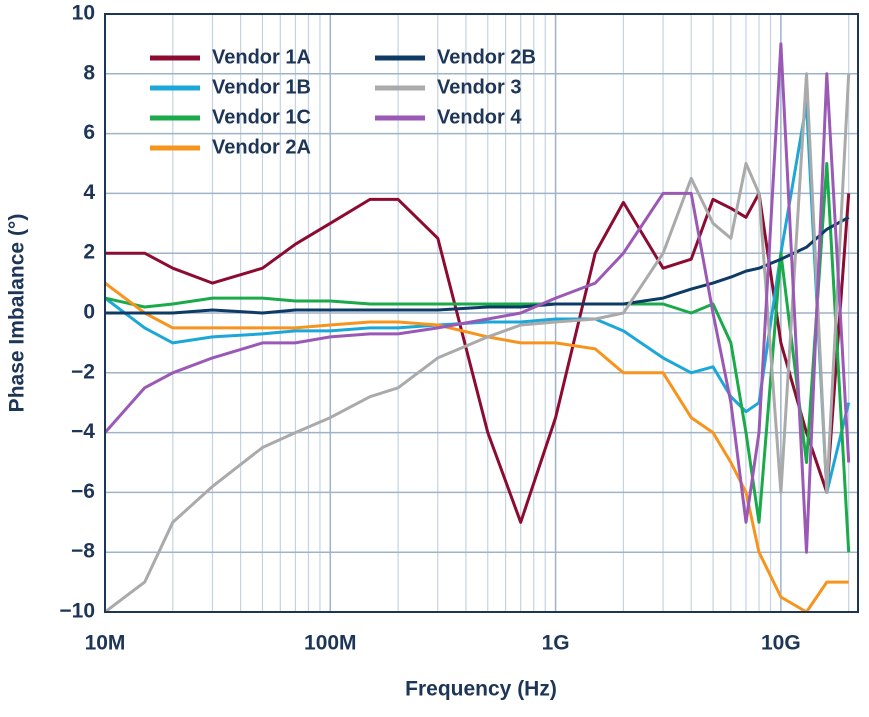 This screenshot has width=869, height=717. I want to click on legend-label: Vendor 2A, so click(261, 147).